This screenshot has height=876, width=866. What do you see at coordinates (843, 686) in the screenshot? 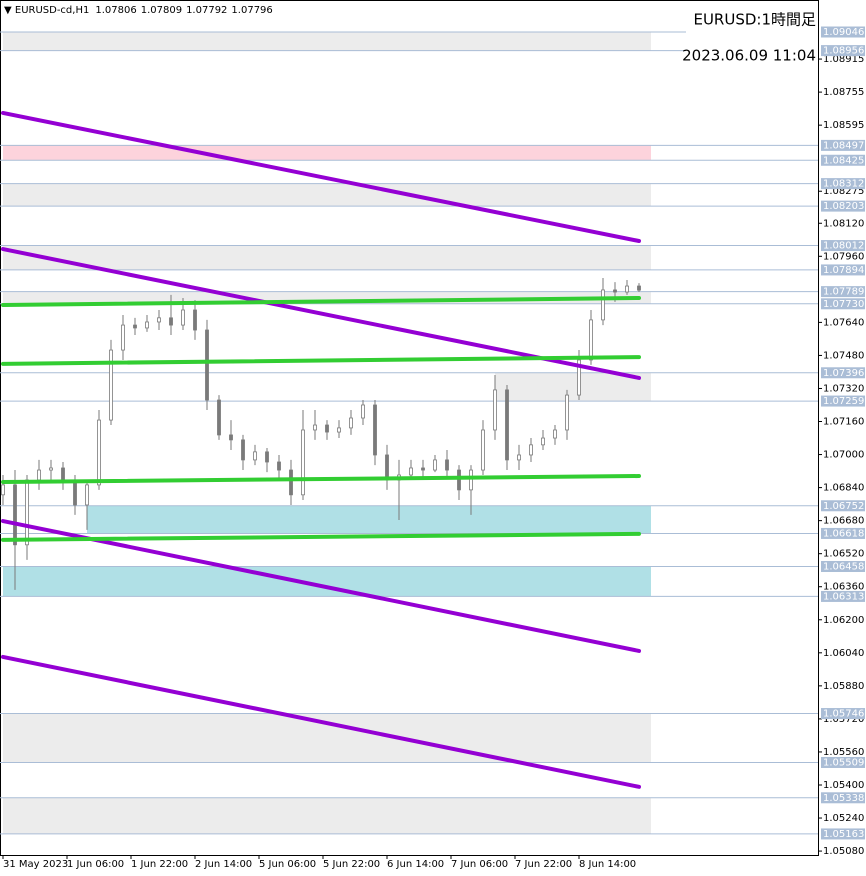
I see `y-tick-label: 1.05880` at bounding box center [843, 686].